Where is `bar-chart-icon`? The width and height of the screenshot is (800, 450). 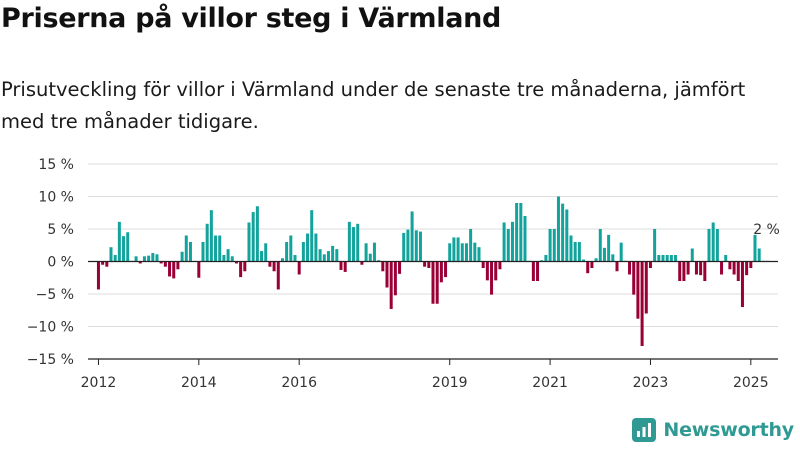
bar-chart-icon is located at coordinates (644, 430).